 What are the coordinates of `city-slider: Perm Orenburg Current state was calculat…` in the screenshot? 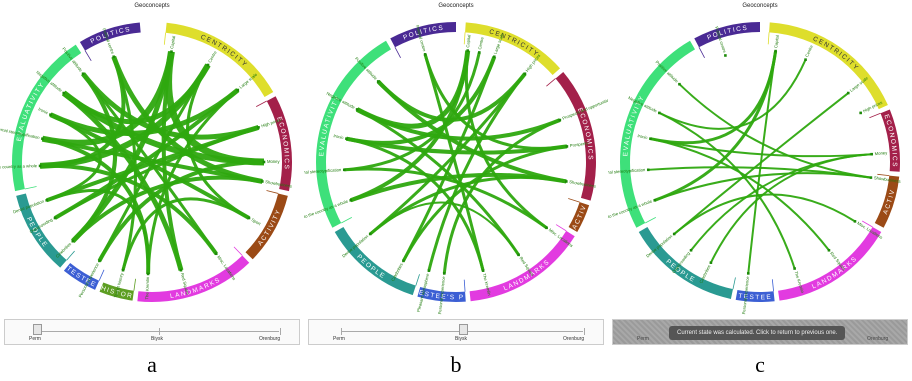 It's located at (760, 332).